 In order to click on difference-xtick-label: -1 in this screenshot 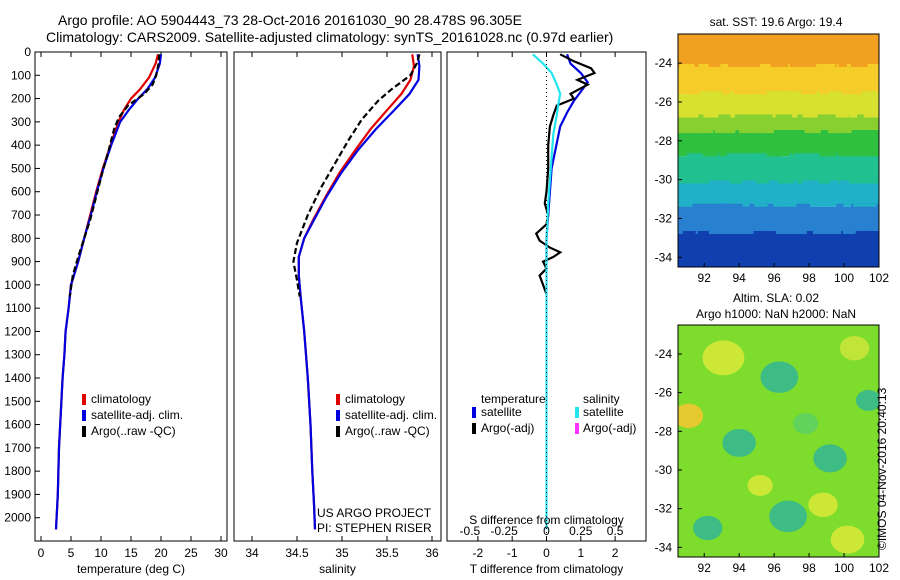, I will do `click(512, 553)`.